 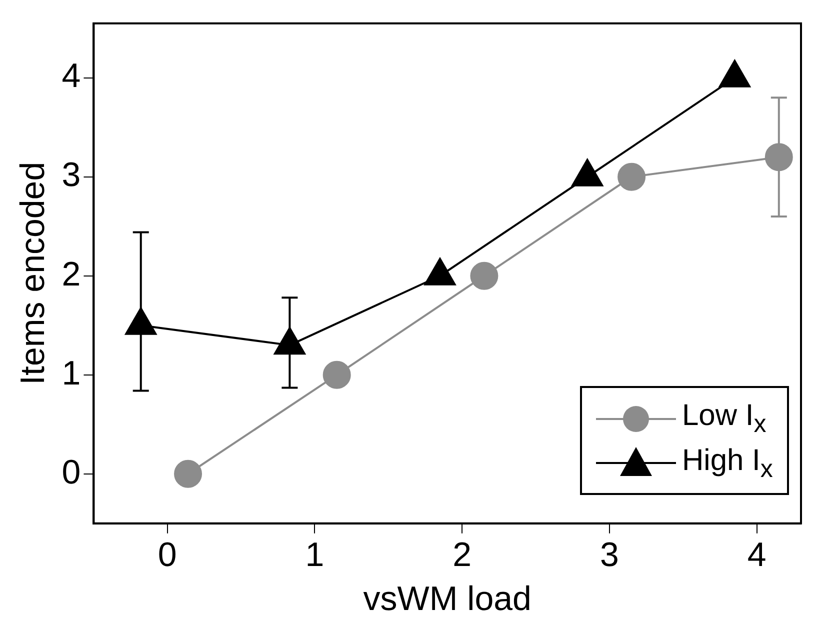 I want to click on y-tick-label: 3, so click(x=71, y=175).